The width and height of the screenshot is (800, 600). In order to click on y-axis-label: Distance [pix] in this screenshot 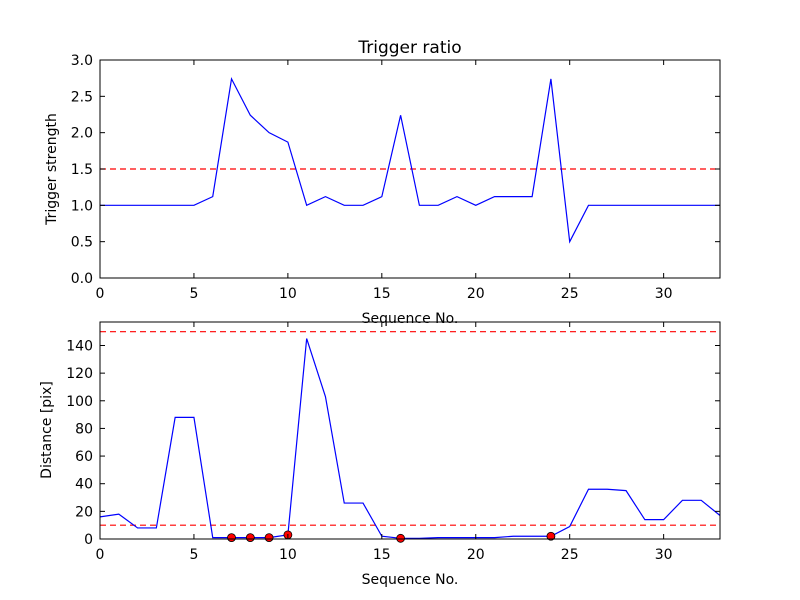, I will do `click(47, 430)`.